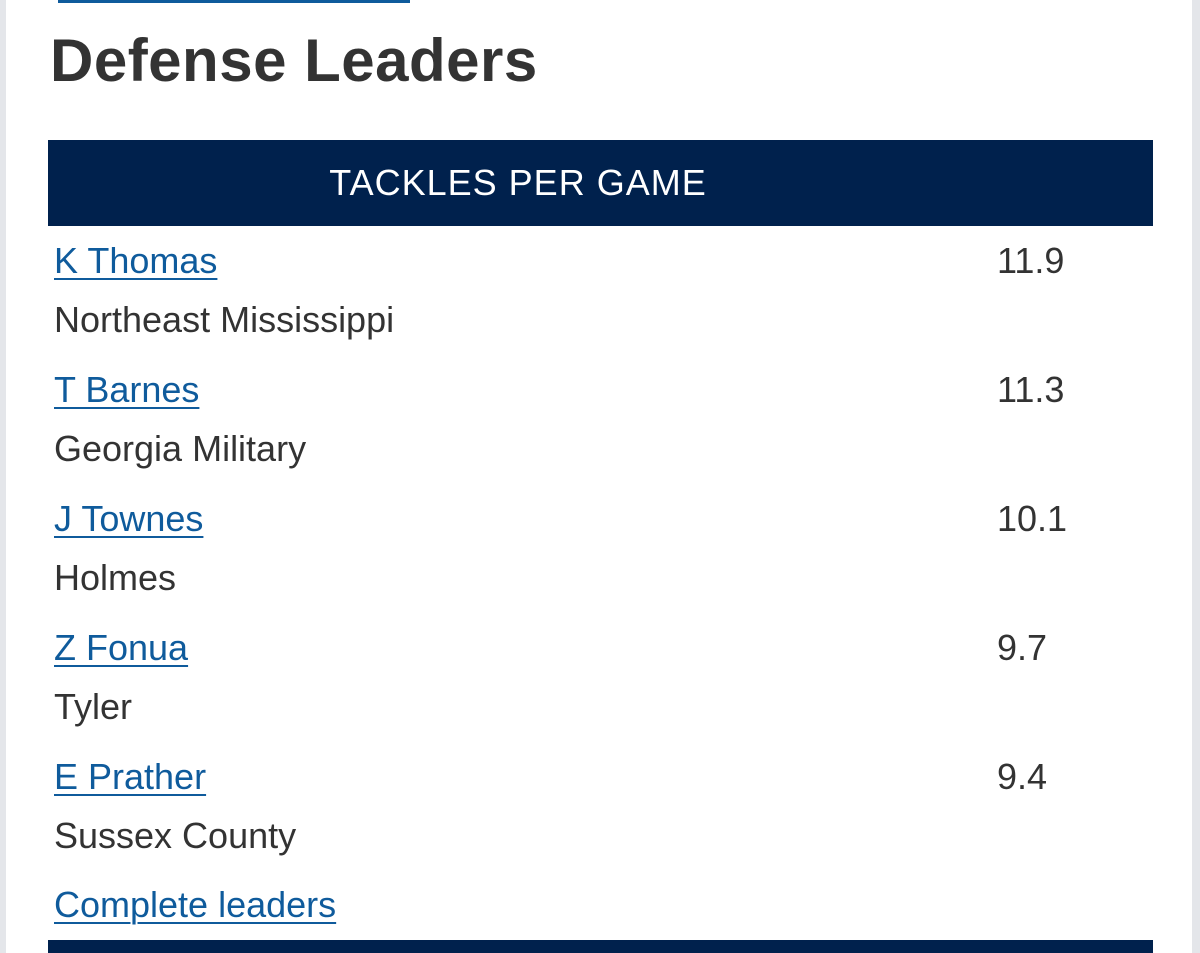 The width and height of the screenshot is (1200, 953). I want to click on stat-value: 9.4, so click(1022, 776).